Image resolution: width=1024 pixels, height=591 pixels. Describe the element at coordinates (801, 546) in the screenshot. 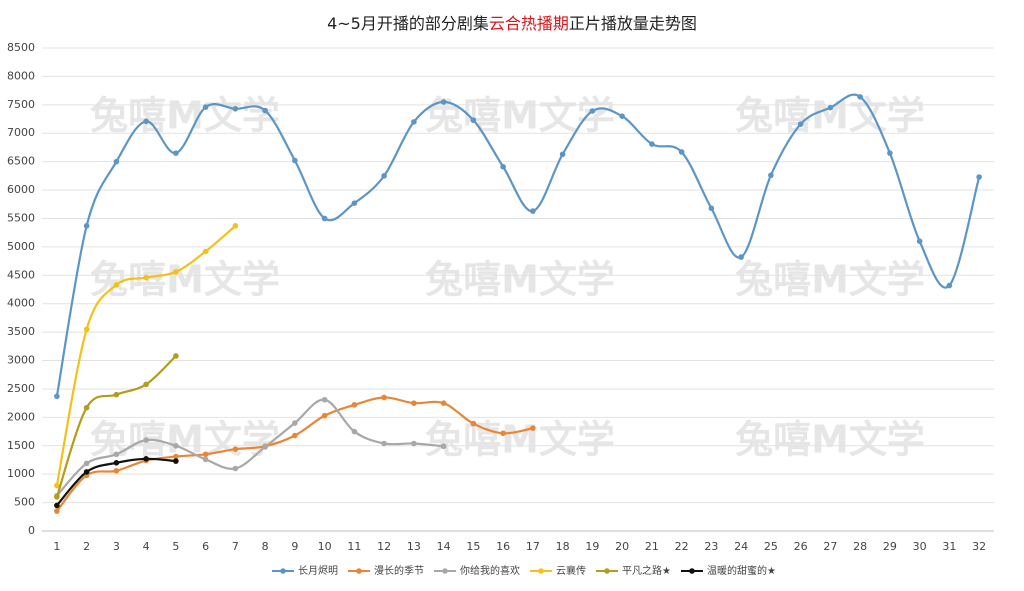

I see `x-tick-label: 26` at that location.